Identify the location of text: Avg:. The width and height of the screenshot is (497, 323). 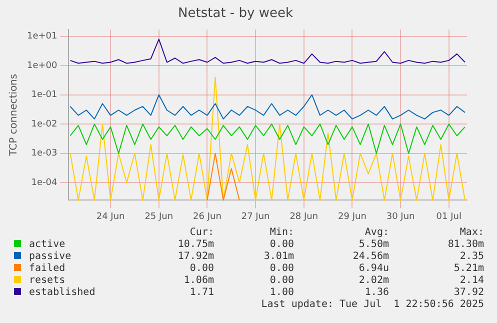
(376, 232).